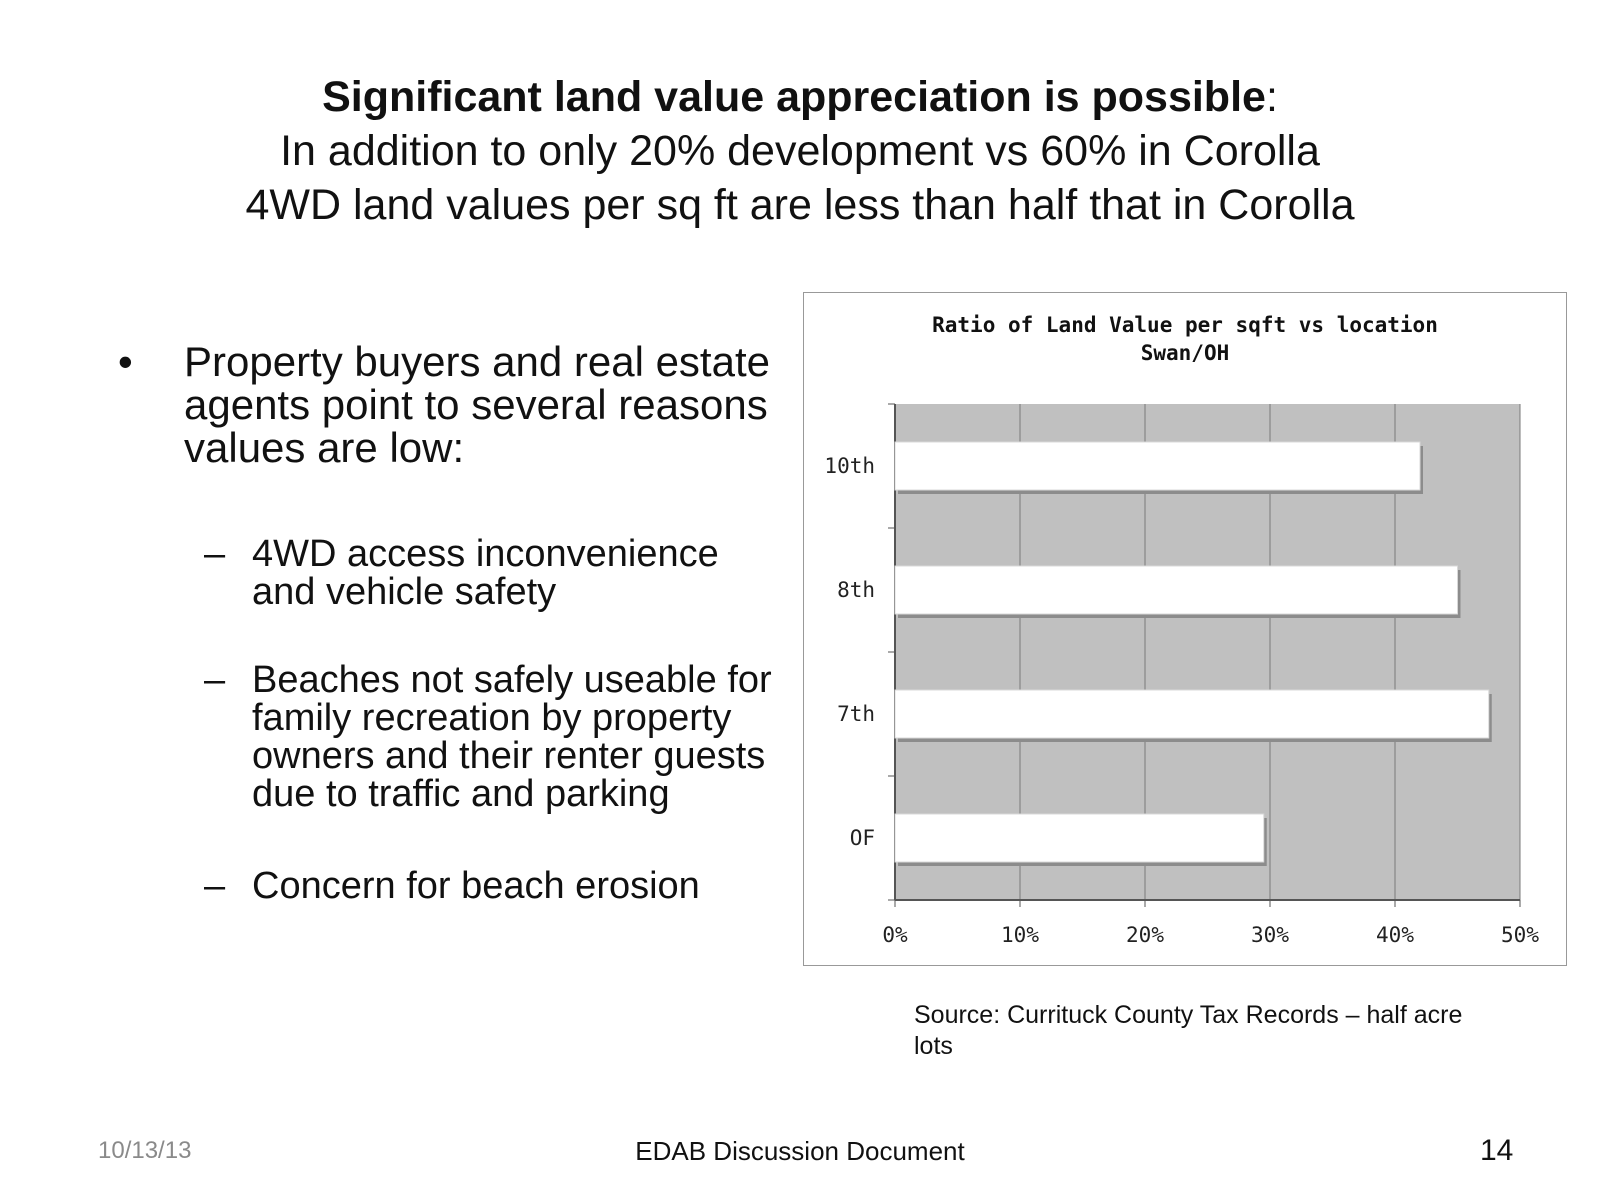 The height and width of the screenshot is (1200, 1600). Describe the element at coordinates (862, 838) in the screenshot. I see `y-category-label: OF` at that location.